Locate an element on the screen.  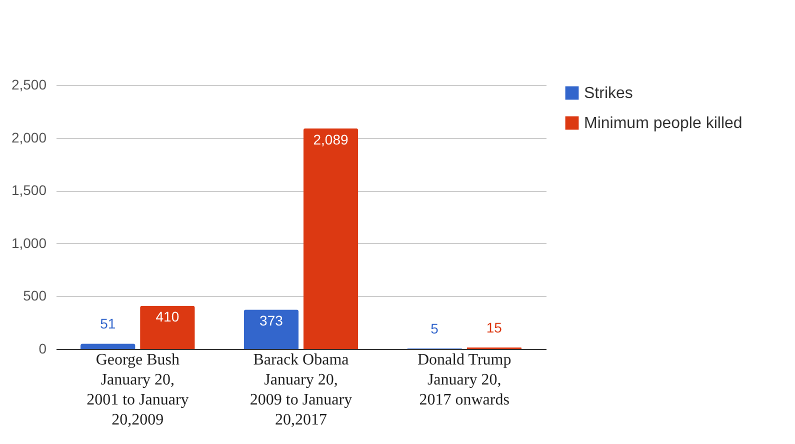
y-tick-label: 1,500 is located at coordinates (29, 190).